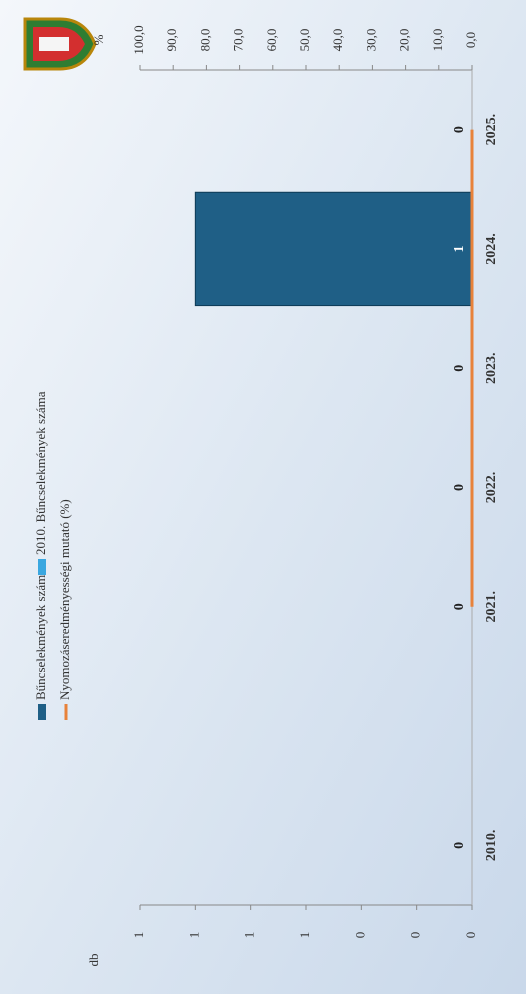 Image resolution: width=526 pixels, height=994 pixels. Describe the element at coordinates (204, 40) in the screenshot. I see `y2-tick-label: 80,0` at that location.